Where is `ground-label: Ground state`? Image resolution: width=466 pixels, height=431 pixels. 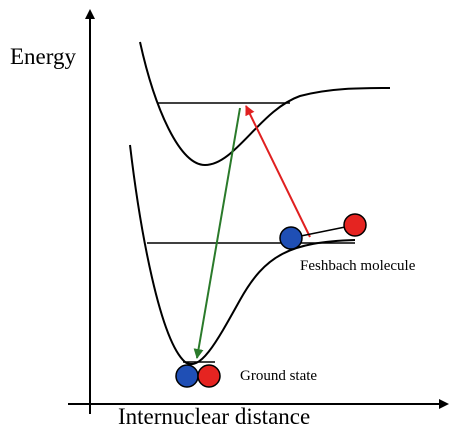
ground-label: Ground state is located at coordinates (278, 376).